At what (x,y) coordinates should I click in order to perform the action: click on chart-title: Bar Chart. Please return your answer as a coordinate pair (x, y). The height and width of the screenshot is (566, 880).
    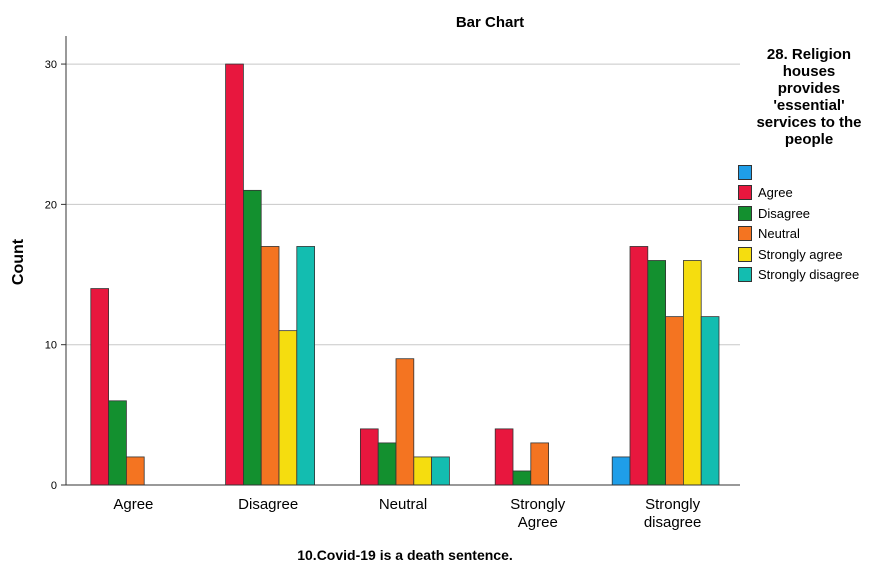
    Looking at the image, I should click on (490, 22).